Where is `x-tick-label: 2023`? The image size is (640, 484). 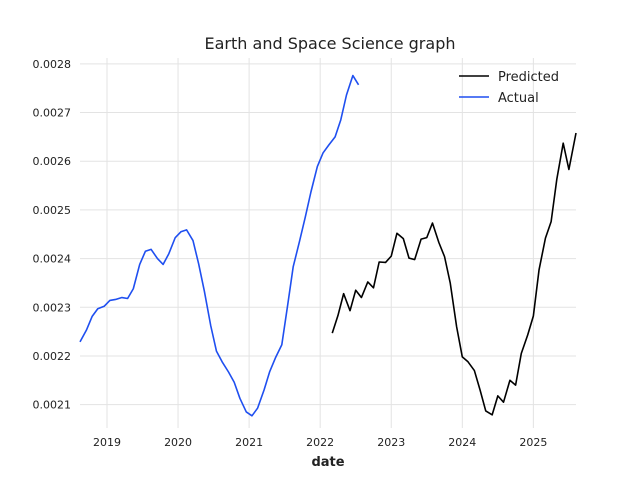
x-tick-label: 2023 is located at coordinates (391, 442).